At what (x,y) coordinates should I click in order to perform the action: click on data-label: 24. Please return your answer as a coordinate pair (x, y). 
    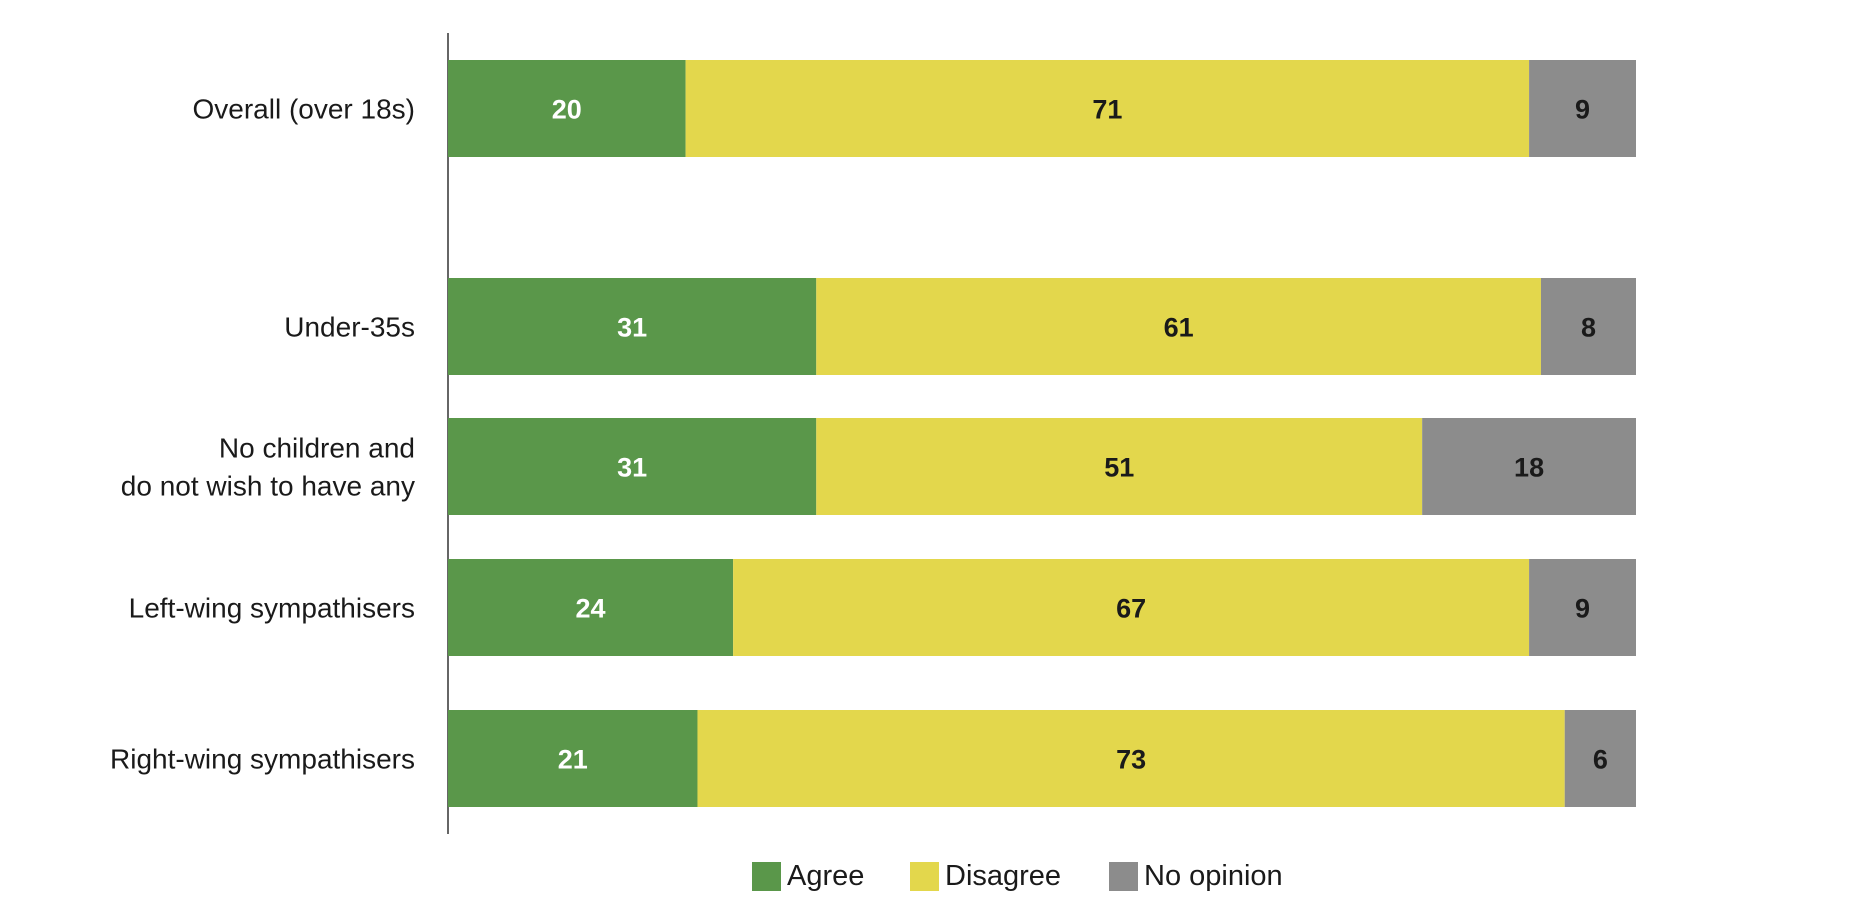
    Looking at the image, I should click on (591, 609).